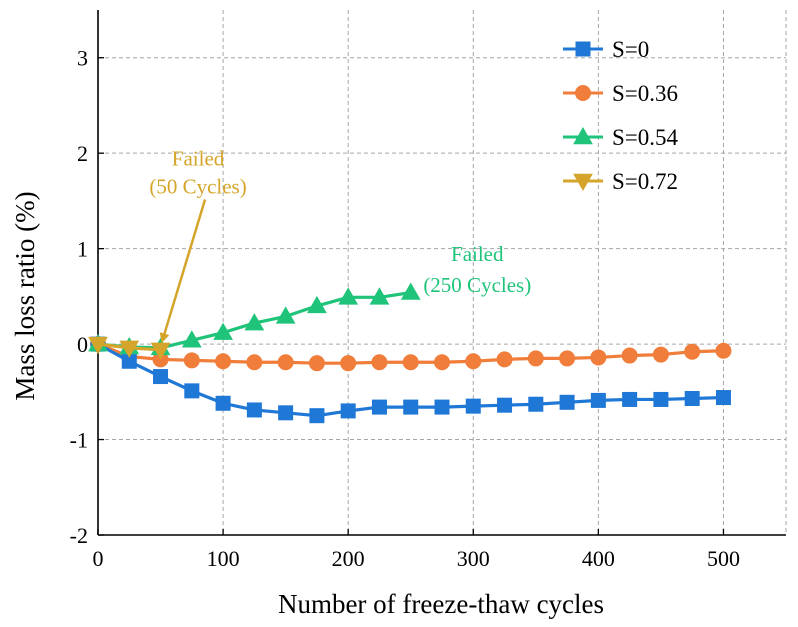 The width and height of the screenshot is (798, 627). What do you see at coordinates (79, 297) in the screenshot?
I see `y-tick-labels: -2 -1 0 1 2 3` at bounding box center [79, 297].